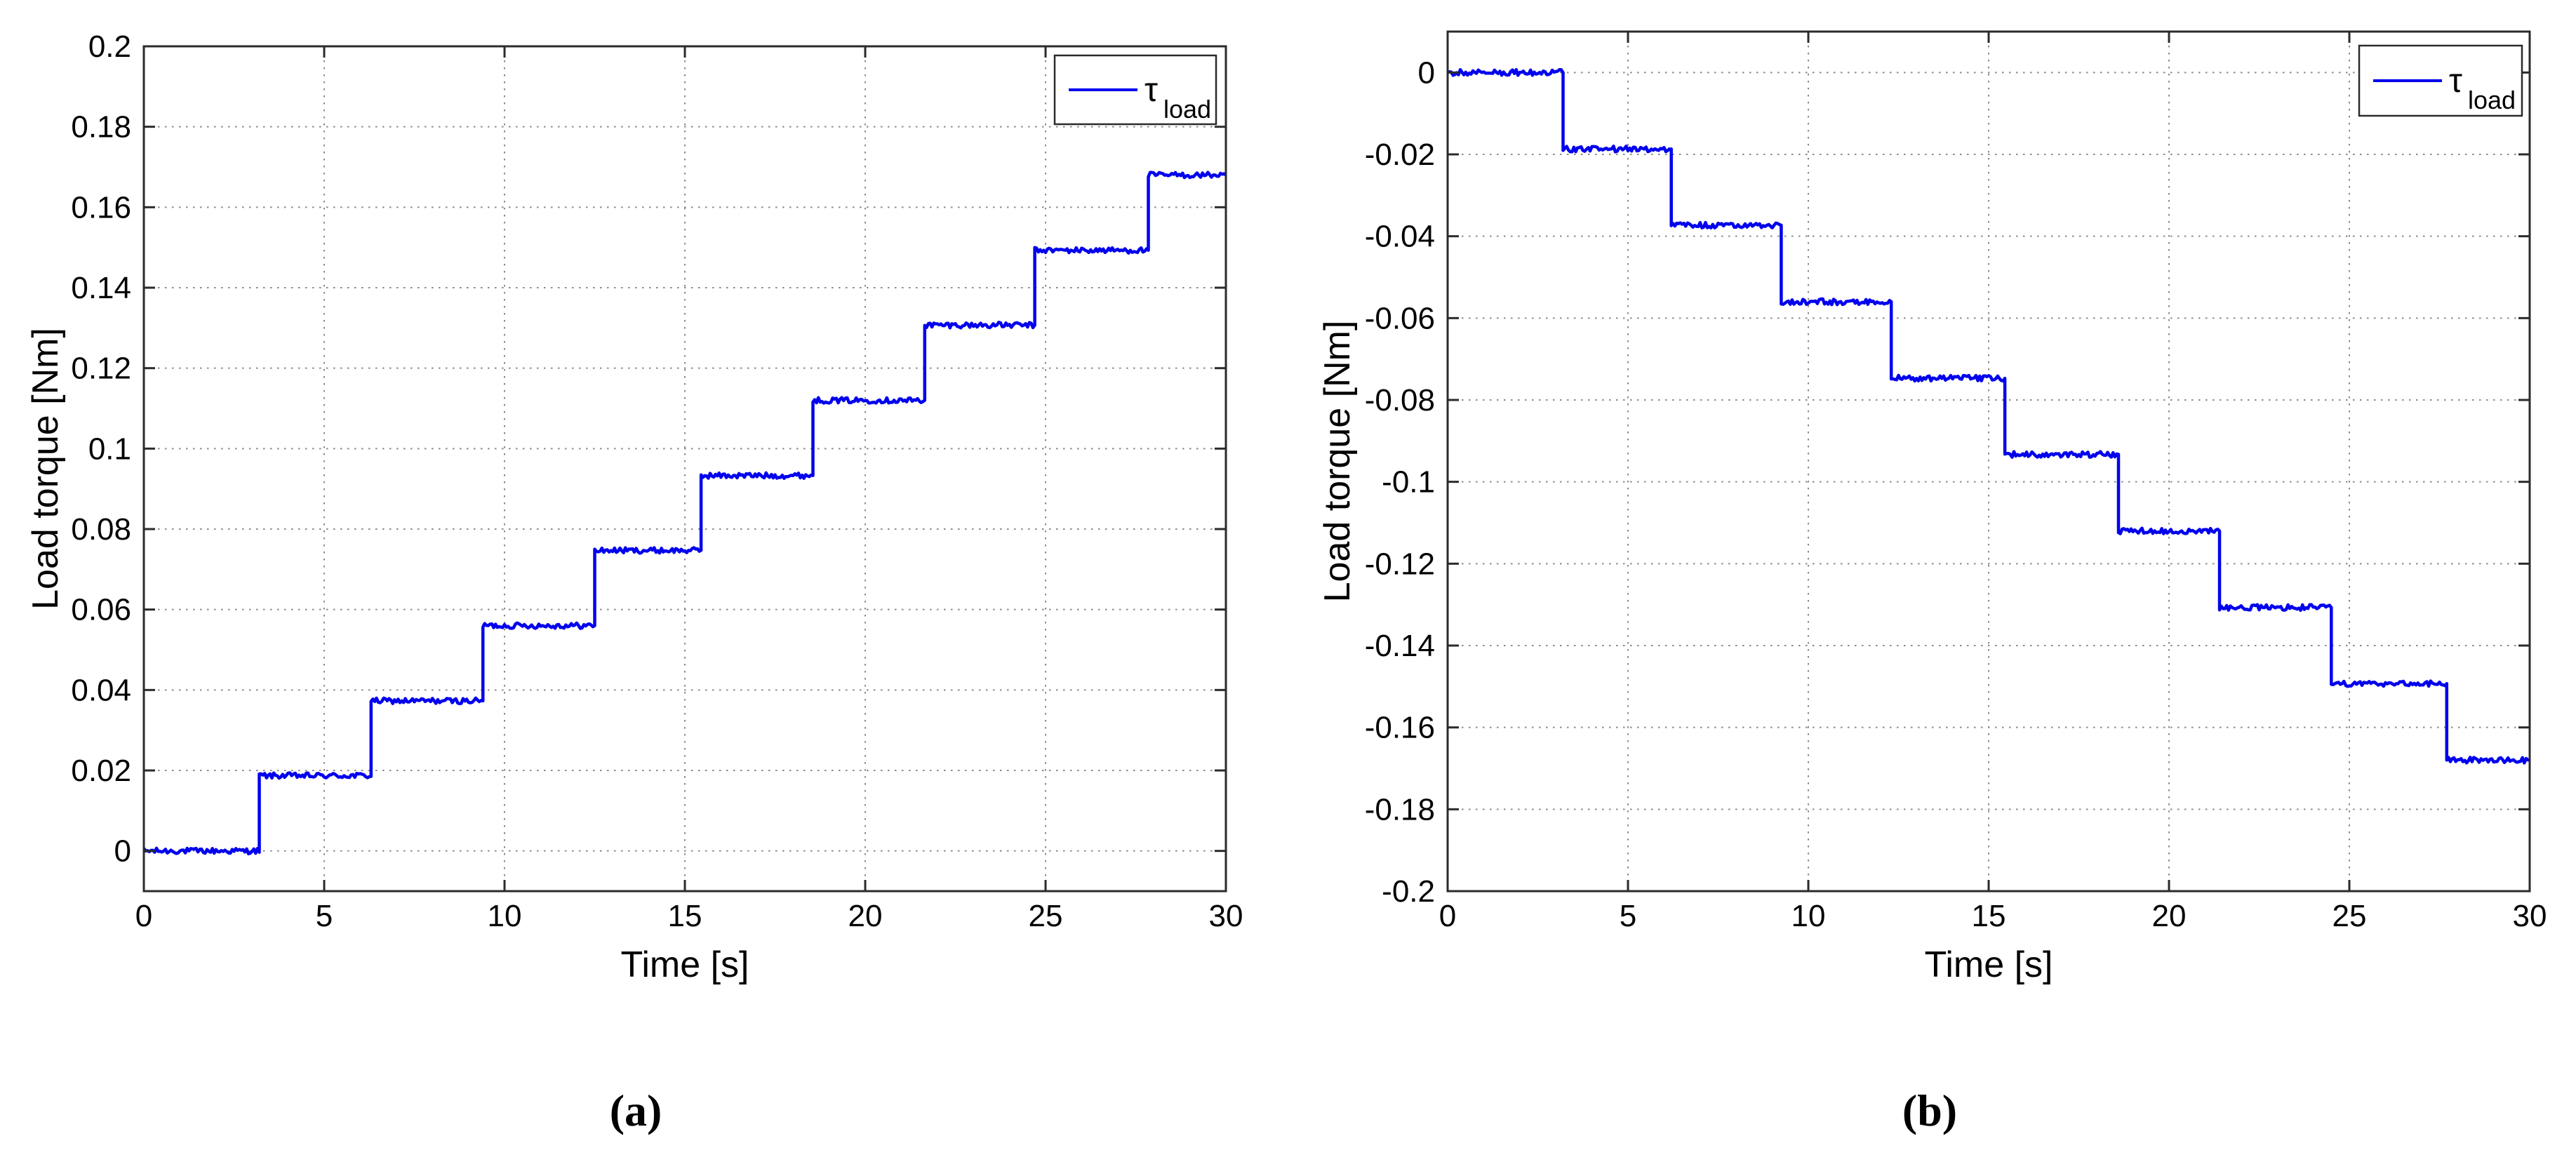 Image resolution: width=2576 pixels, height=1162 pixels. Describe the element at coordinates (1400, 728) in the screenshot. I see `y-tick-label: -0.16` at that location.